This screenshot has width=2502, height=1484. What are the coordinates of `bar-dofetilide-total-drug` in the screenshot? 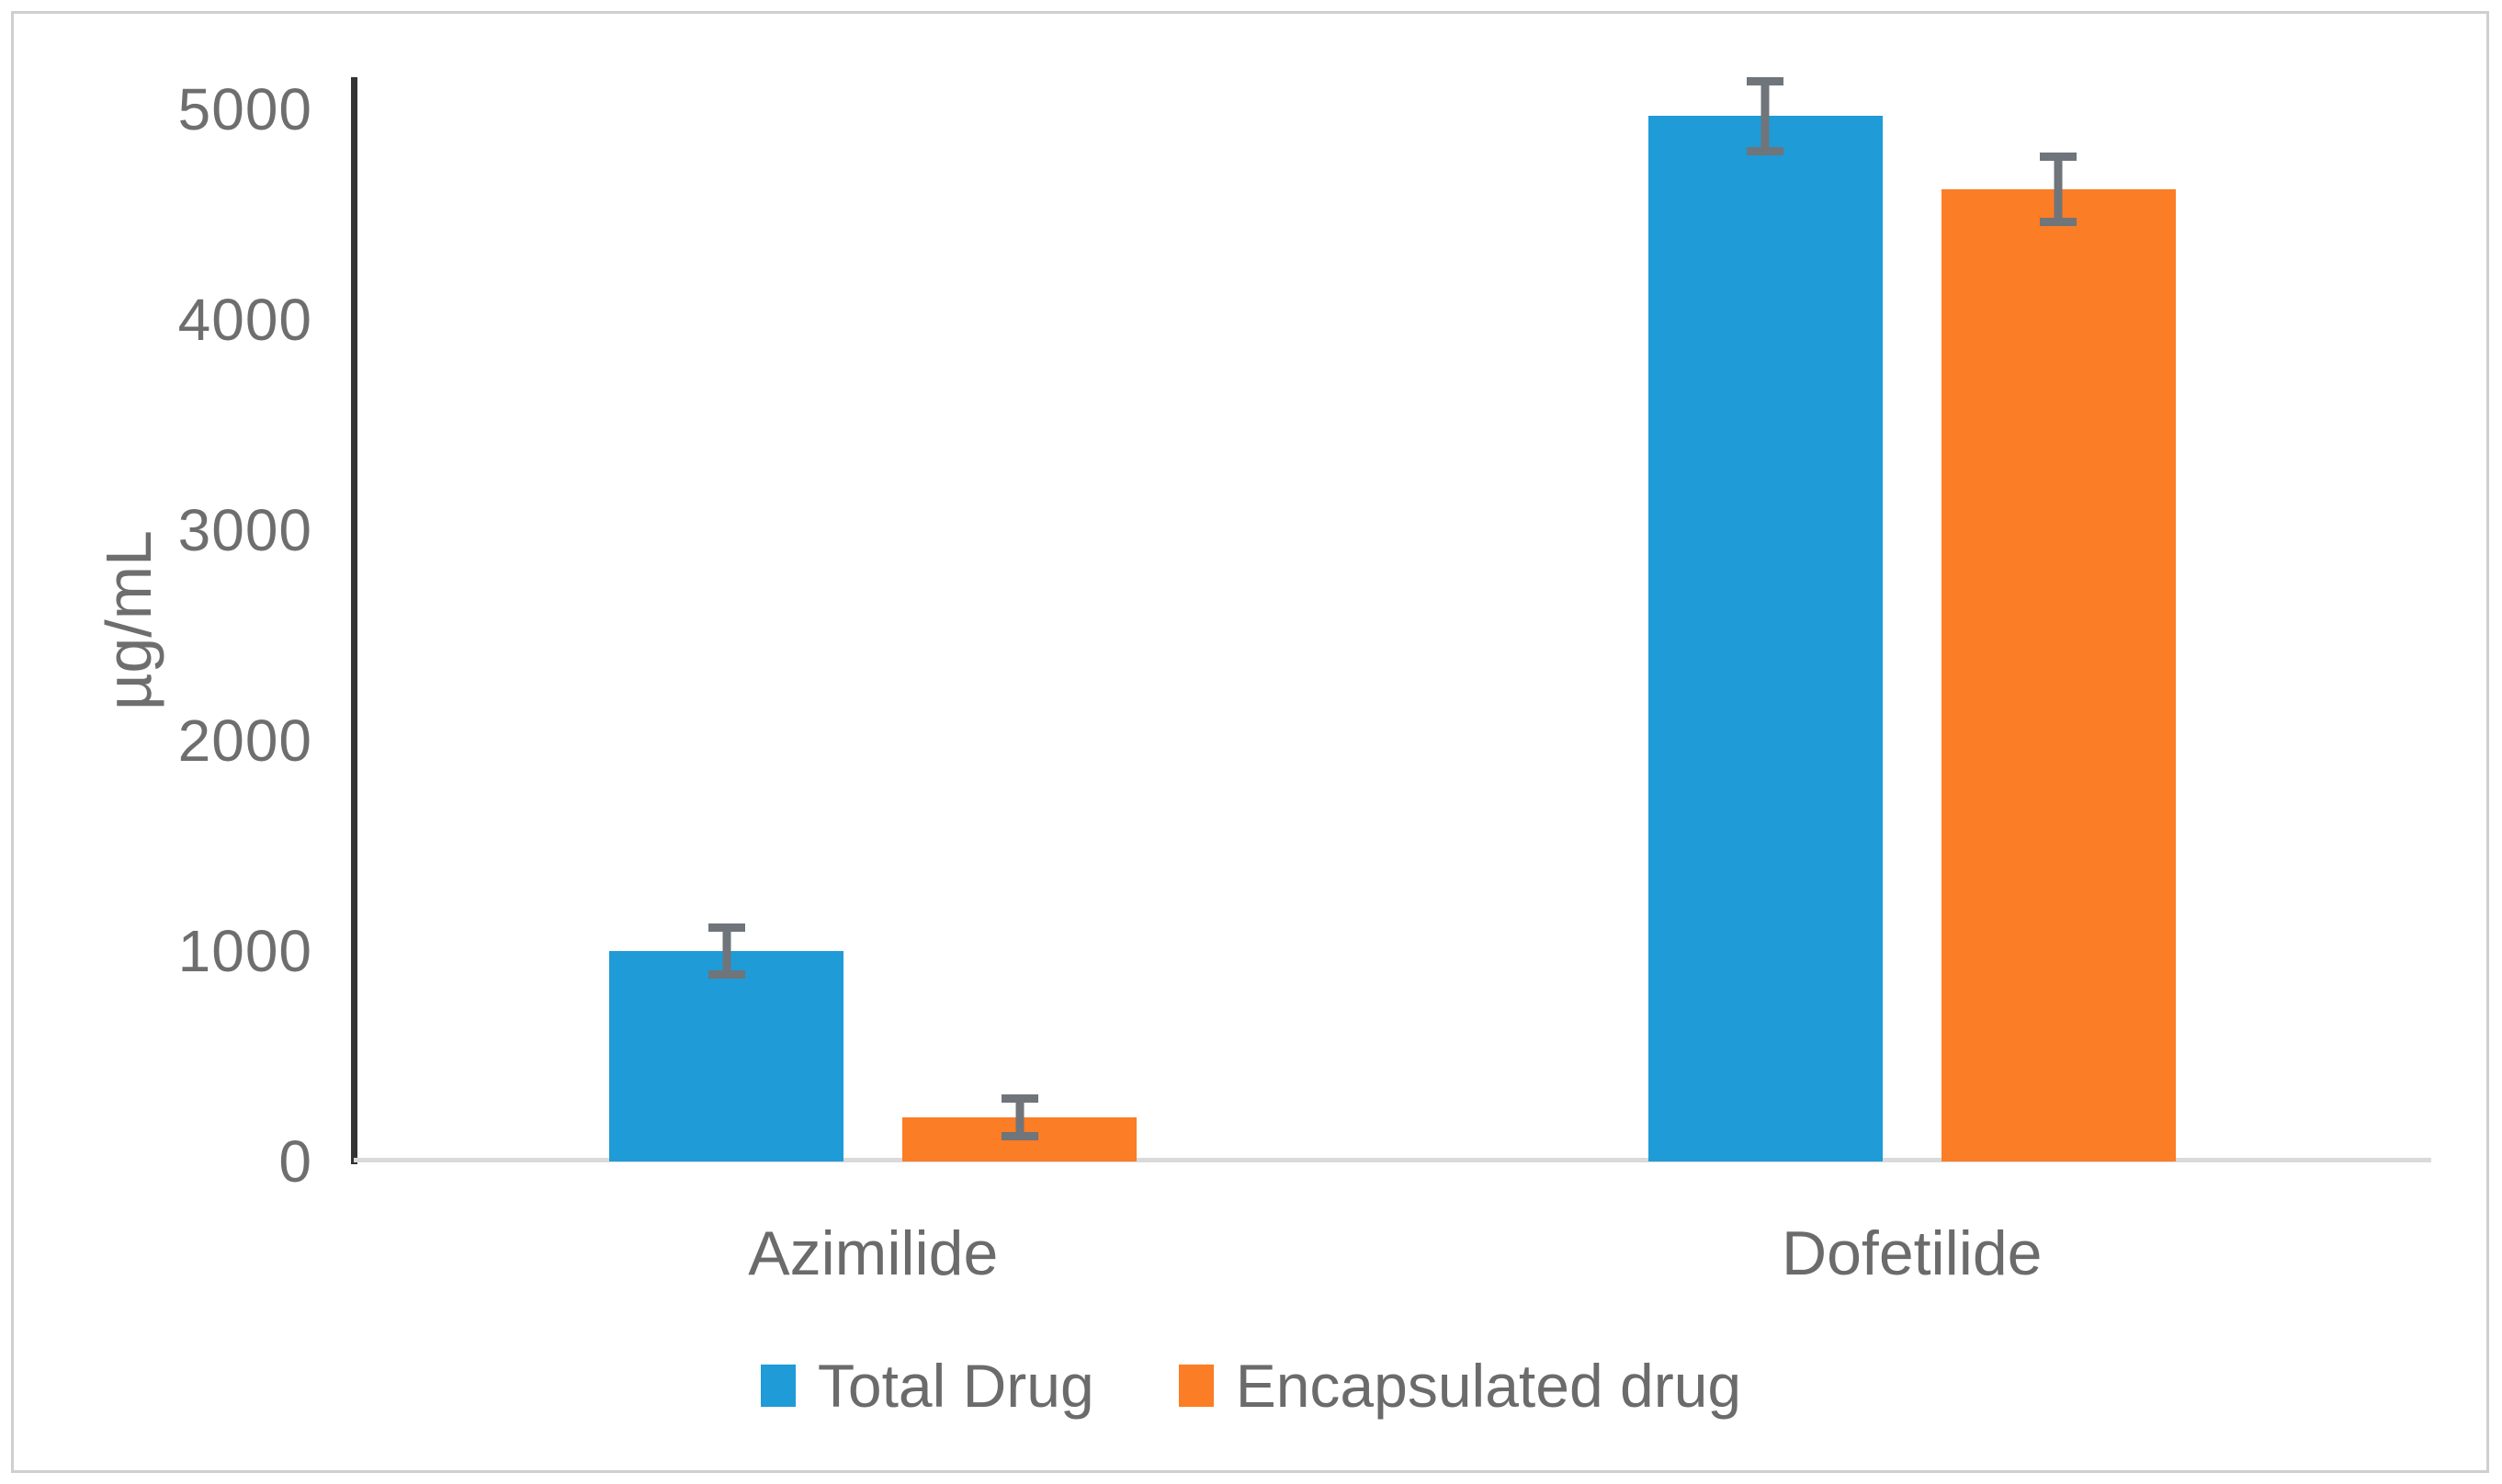 It's located at (1765, 639).